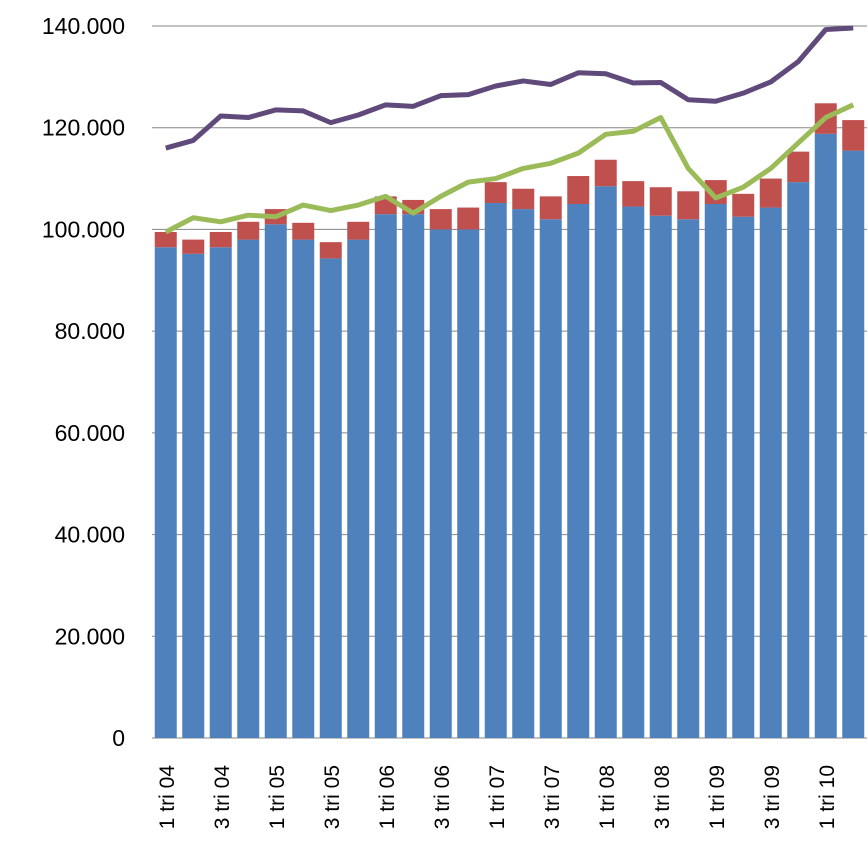 Image resolution: width=868 pixels, height=862 pixels. Describe the element at coordinates (332, 797) in the screenshot. I see `x-tick-label: 3 tri 05` at that location.